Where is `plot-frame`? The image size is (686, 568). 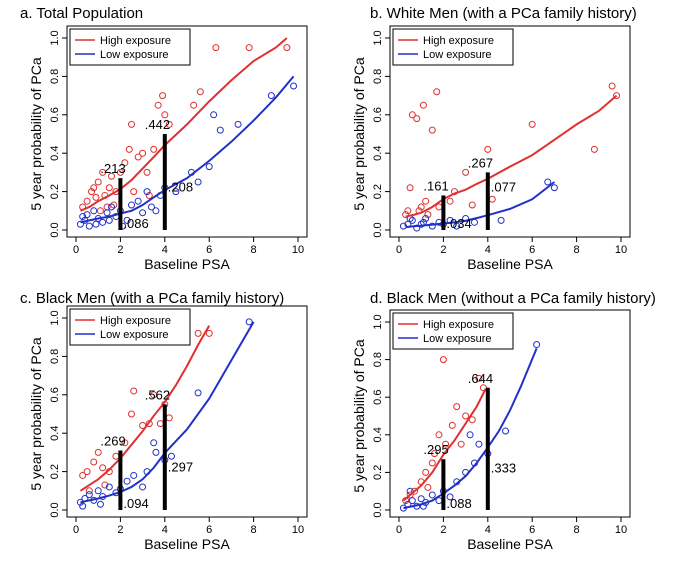
plot-frame is located at coordinates (510, 131).